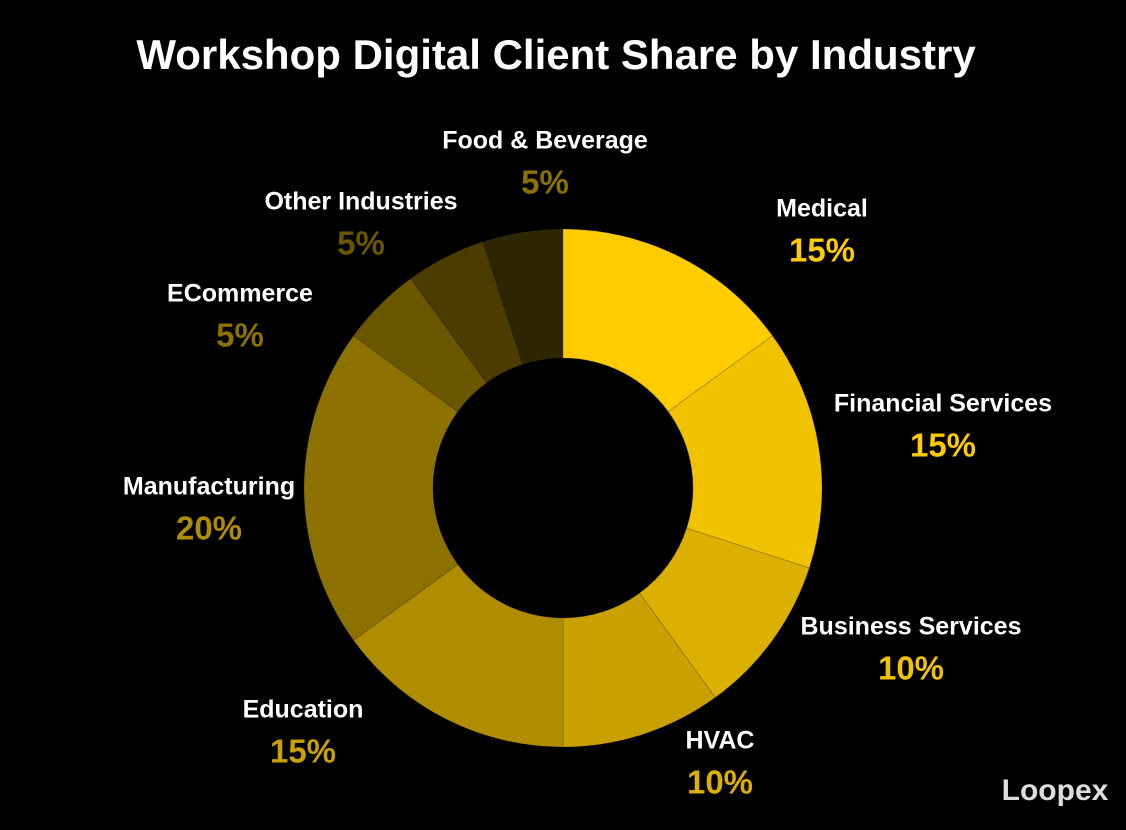 Image resolution: width=1126 pixels, height=830 pixels. What do you see at coordinates (360, 202) in the screenshot?
I see `slice-label: Other Industries` at bounding box center [360, 202].